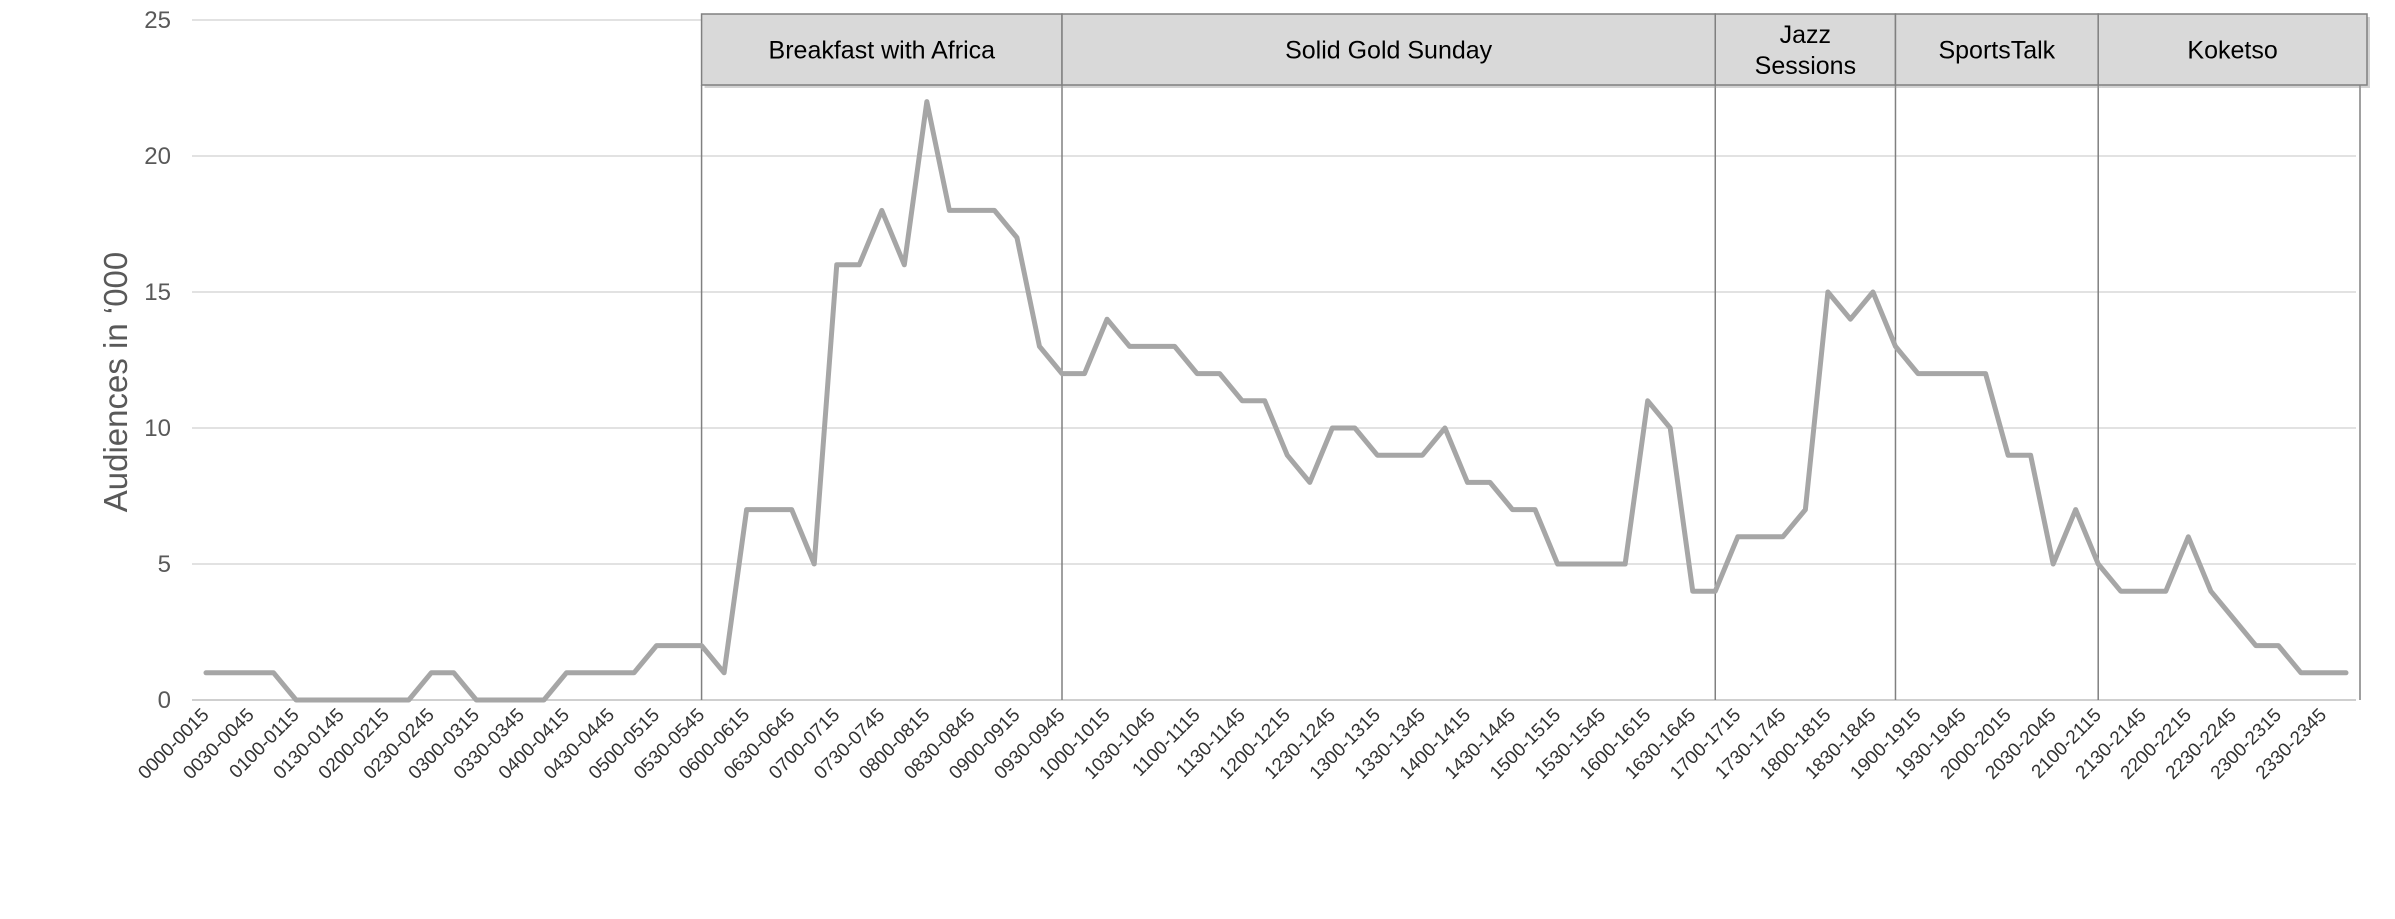  What do you see at coordinates (115, 382) in the screenshot?
I see `y-axis-label: Audiences in ‘000` at bounding box center [115, 382].